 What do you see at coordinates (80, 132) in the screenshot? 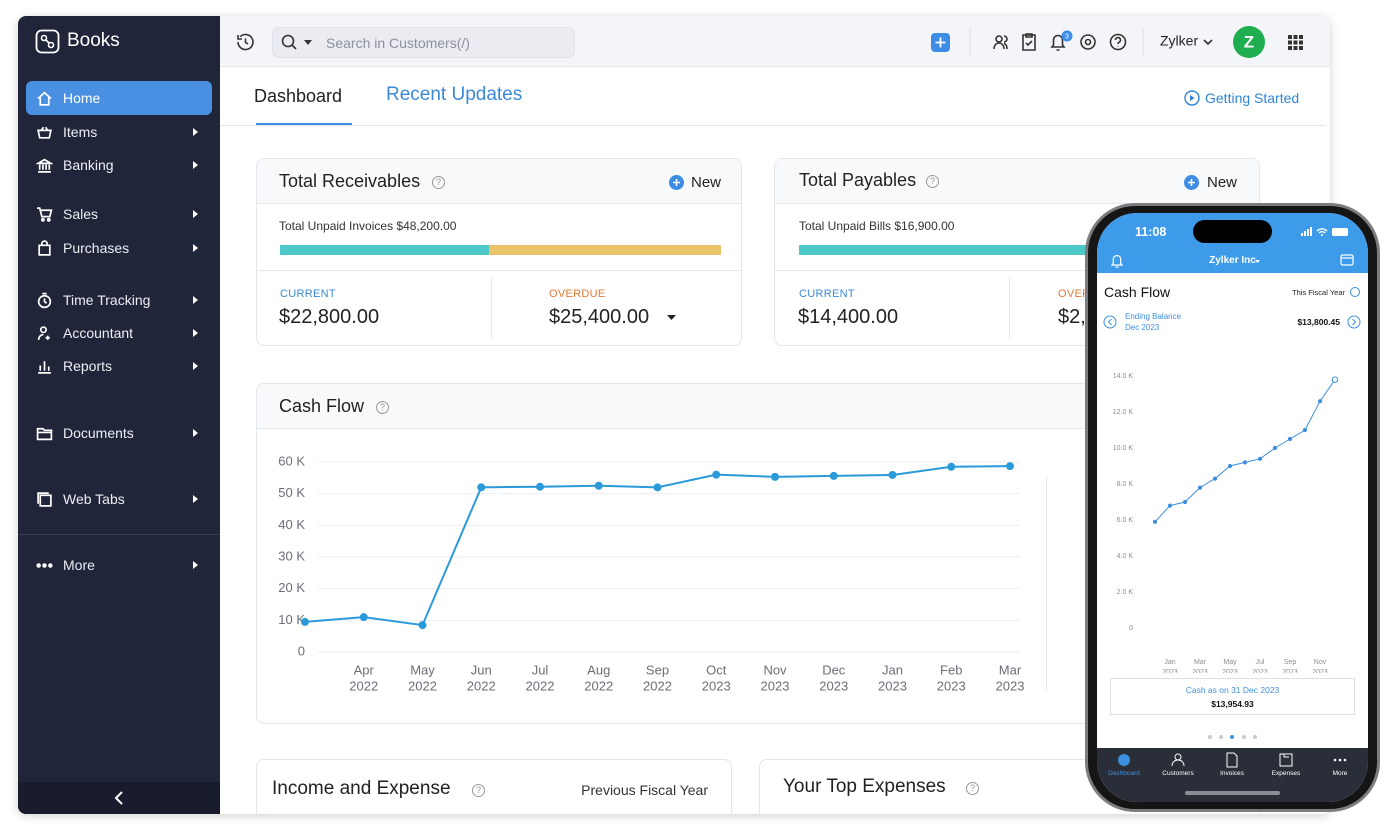
I see `nav-label: Items` at bounding box center [80, 132].